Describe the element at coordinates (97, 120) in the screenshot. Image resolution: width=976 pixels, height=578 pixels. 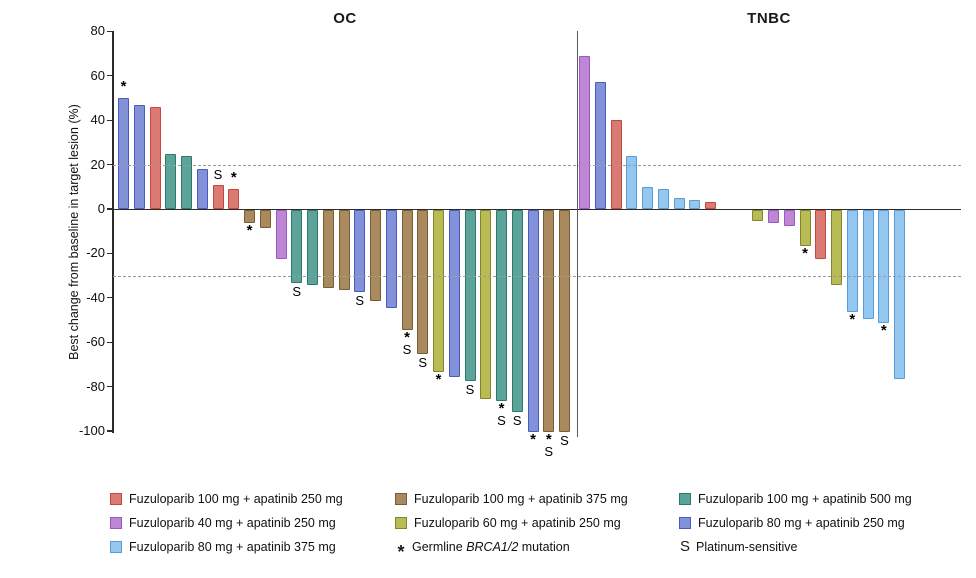
I see `y-tick-label: 40` at that location.